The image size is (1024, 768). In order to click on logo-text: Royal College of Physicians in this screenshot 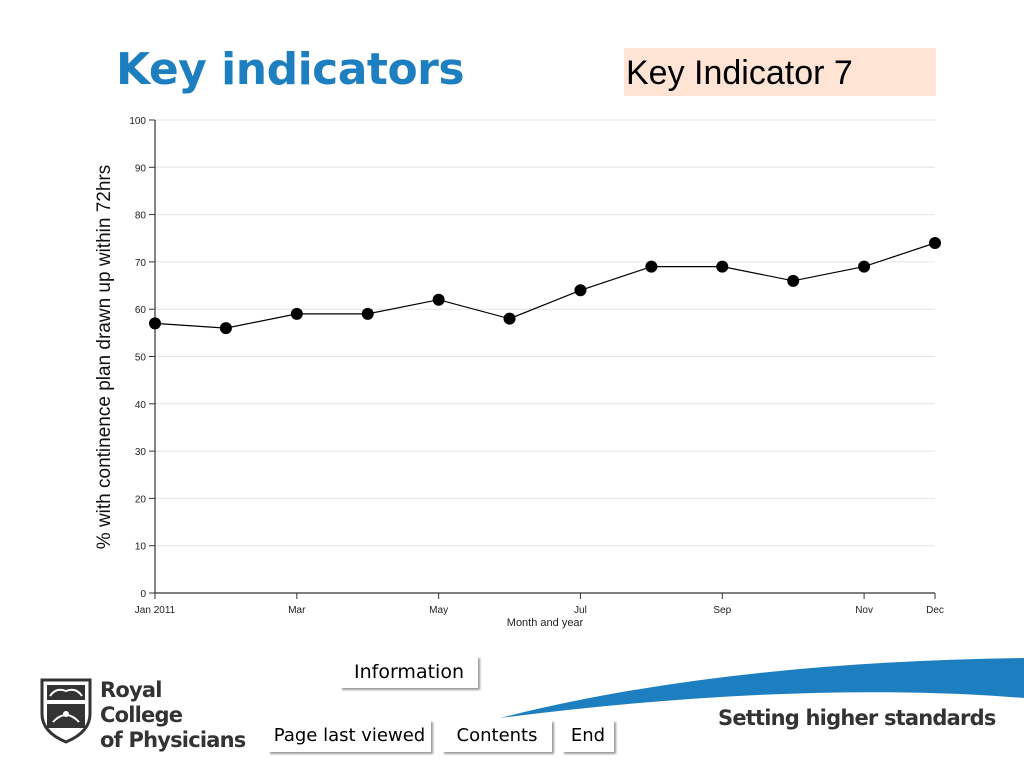, I will do `click(174, 715)`.